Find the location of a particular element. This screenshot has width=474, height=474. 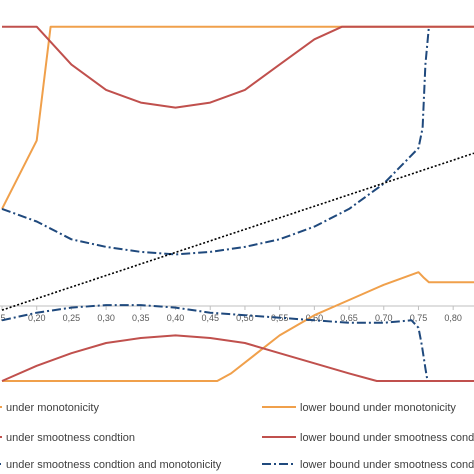

x-tick-label: 0,20 is located at coordinates (37, 318).